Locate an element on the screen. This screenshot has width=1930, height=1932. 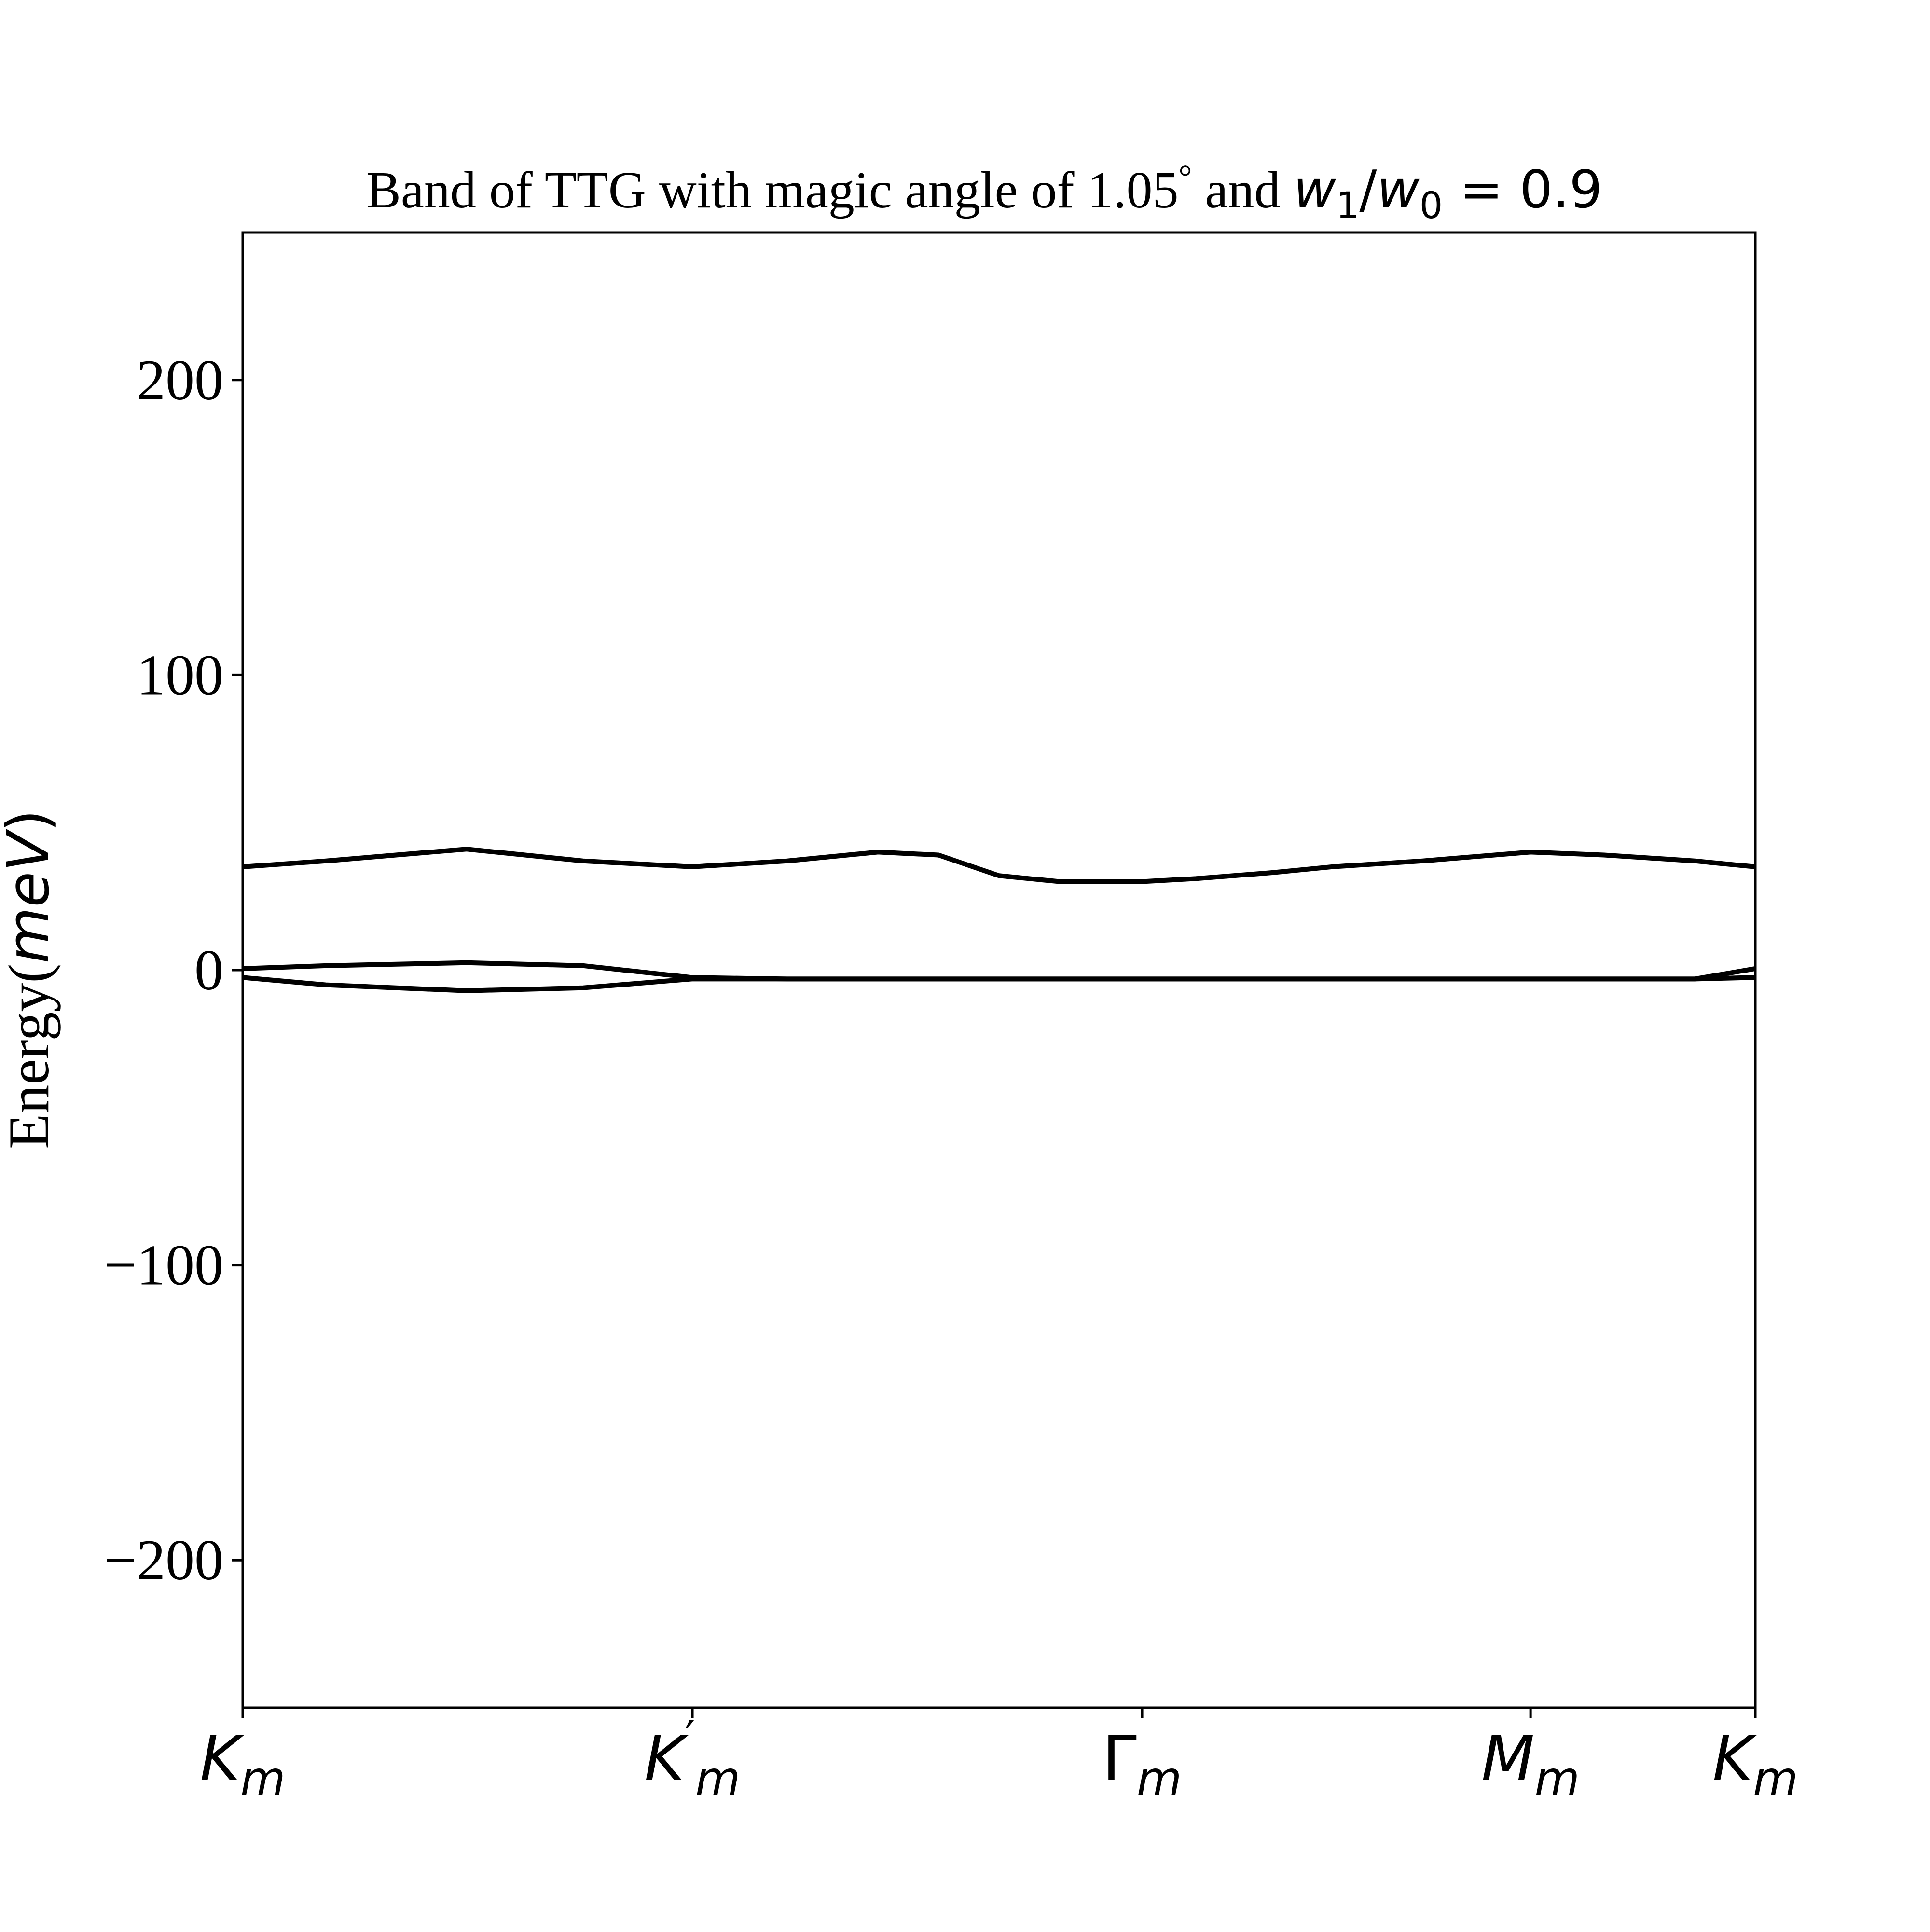
y-axis-label: Energy(meV) is located at coordinates (31, 979).